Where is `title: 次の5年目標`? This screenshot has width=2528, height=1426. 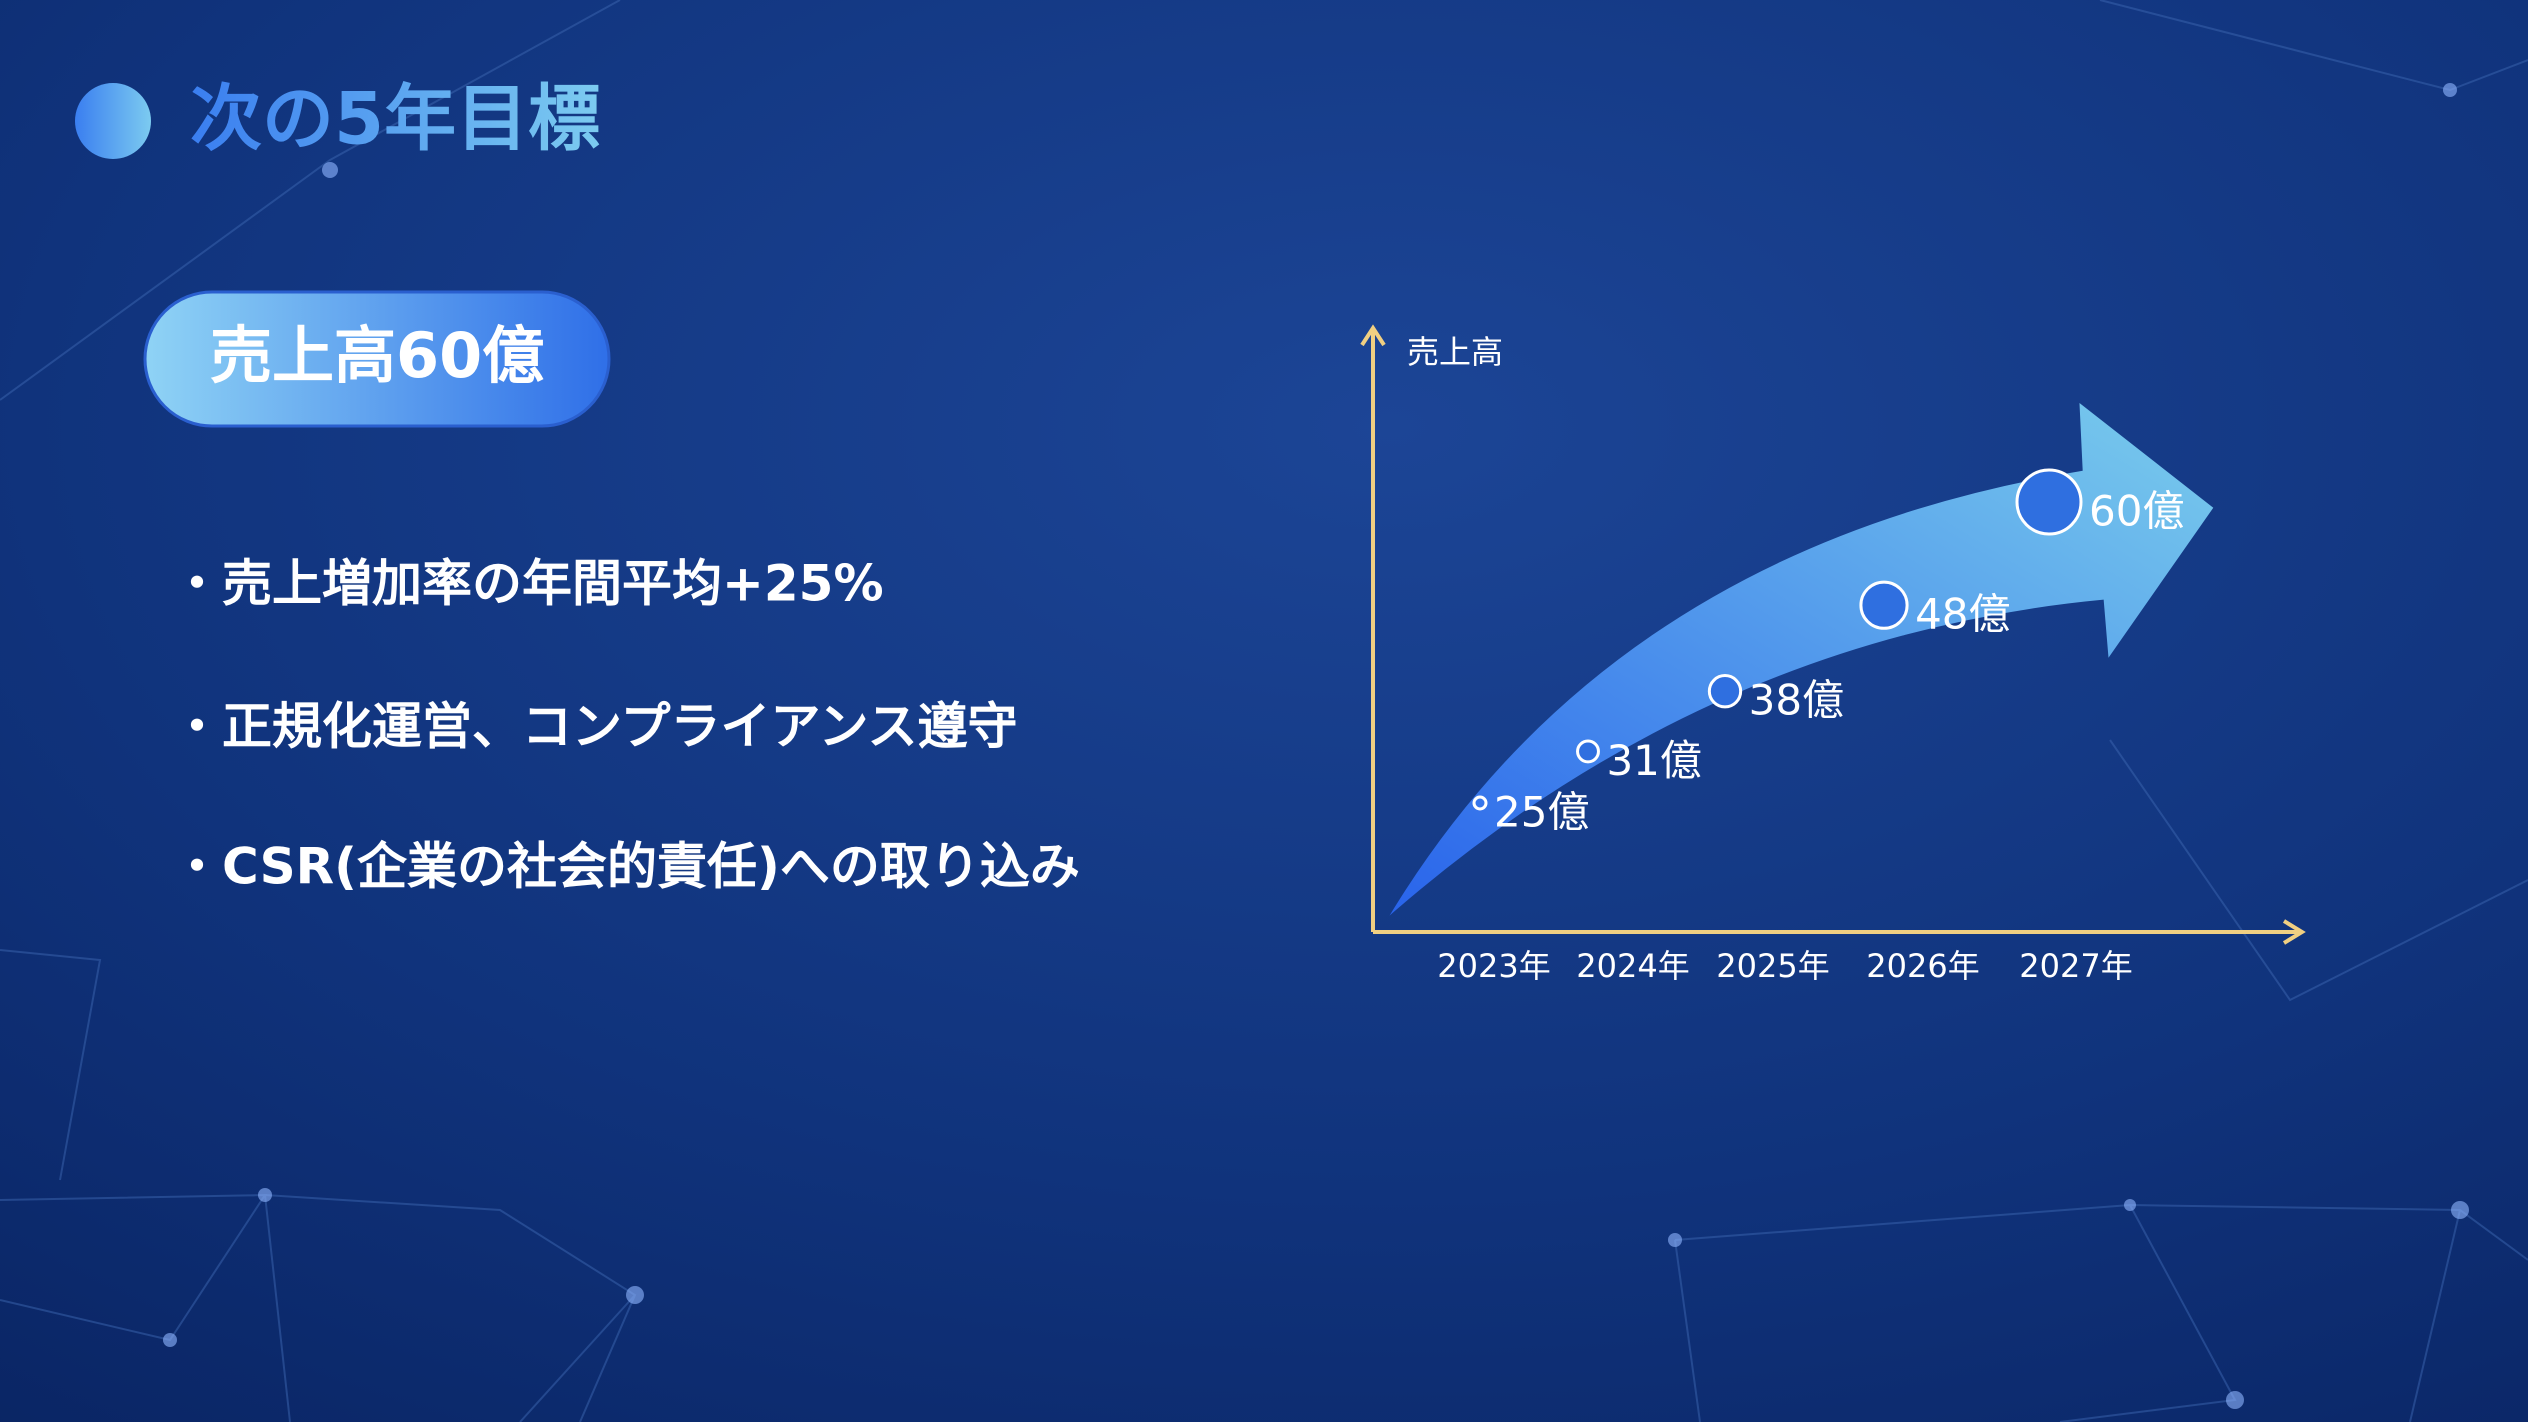
title: 次の5年目標 is located at coordinates (395, 119).